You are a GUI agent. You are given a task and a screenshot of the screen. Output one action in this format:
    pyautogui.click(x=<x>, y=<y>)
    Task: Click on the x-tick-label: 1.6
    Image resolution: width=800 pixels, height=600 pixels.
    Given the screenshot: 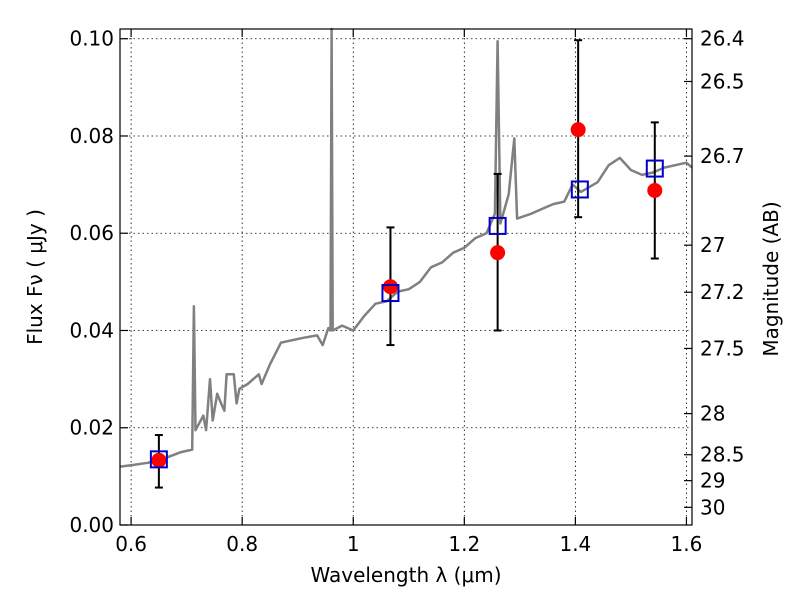 What is the action you would take?
    pyautogui.click(x=687, y=544)
    